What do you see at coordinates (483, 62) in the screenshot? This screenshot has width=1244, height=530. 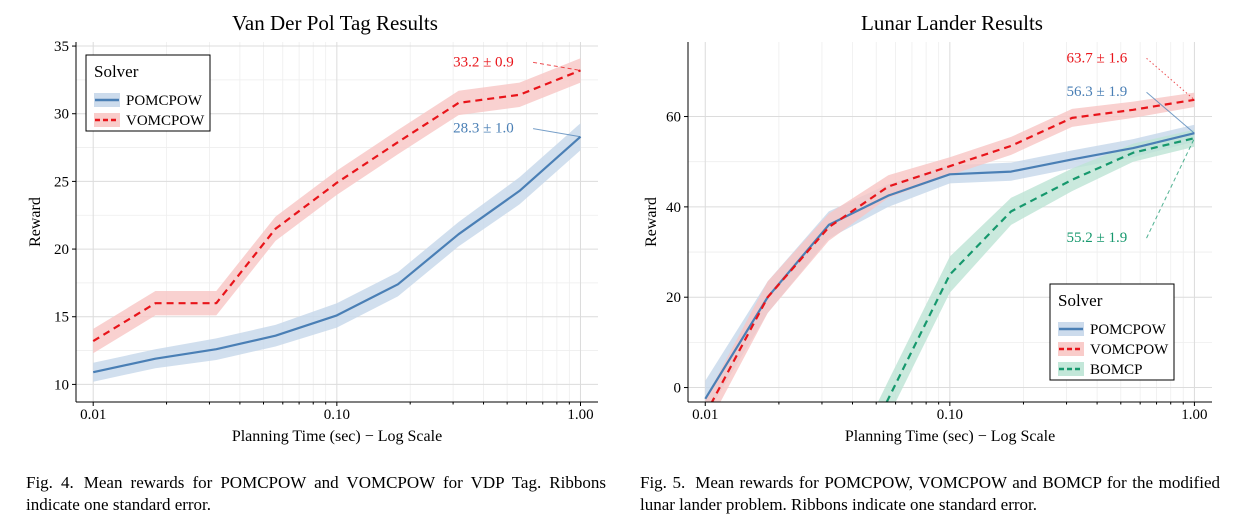 I see `annotation-label: 33.2 ± 0.9` at bounding box center [483, 62].